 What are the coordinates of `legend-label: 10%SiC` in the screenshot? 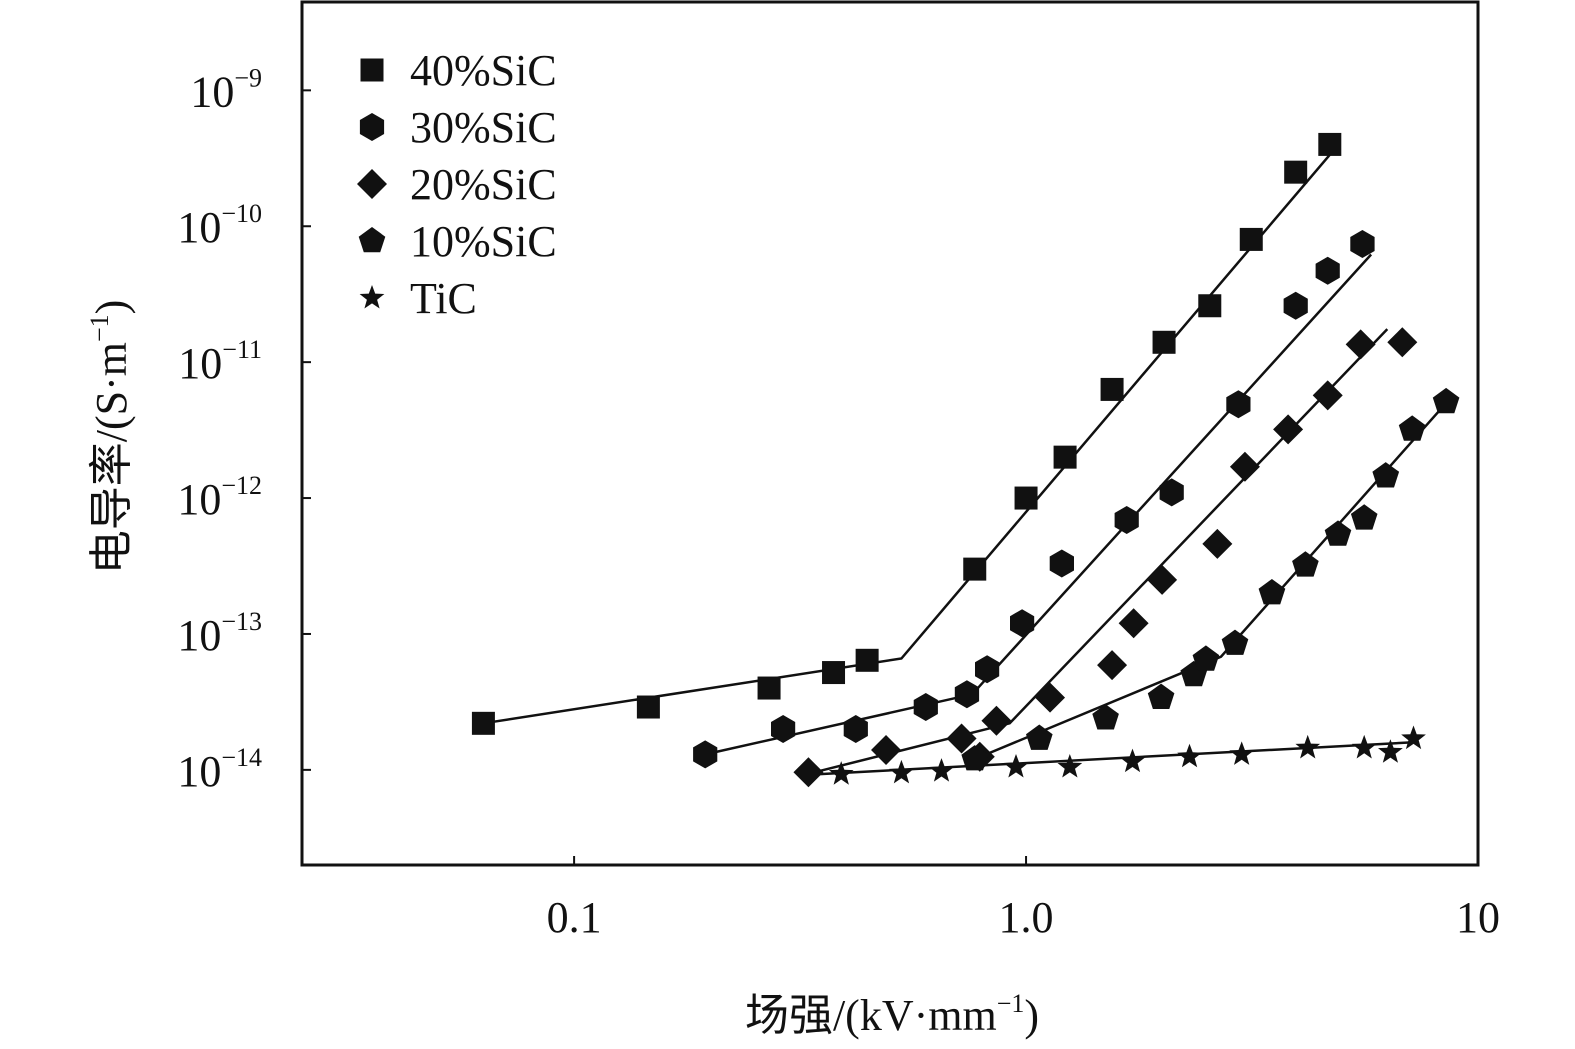 It's located at (483, 241).